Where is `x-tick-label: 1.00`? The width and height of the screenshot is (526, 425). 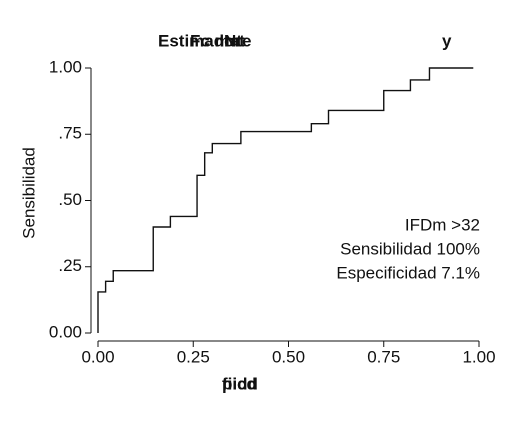
x-tick-label: 1.00 is located at coordinates (478, 356).